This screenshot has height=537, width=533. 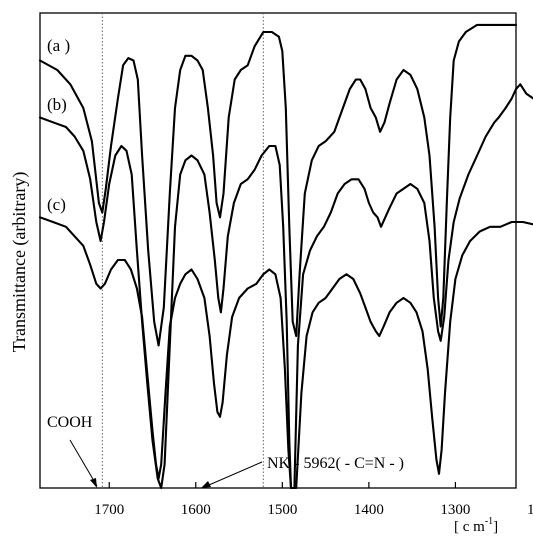 What do you see at coordinates (495, 527) in the screenshot?
I see `x-unit-close: ]` at bounding box center [495, 527].